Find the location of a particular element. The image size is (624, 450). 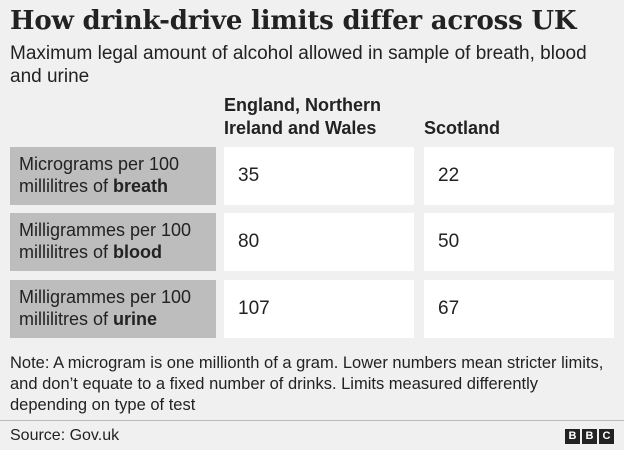

table-cell-blood-england: 80 is located at coordinates (319, 242).